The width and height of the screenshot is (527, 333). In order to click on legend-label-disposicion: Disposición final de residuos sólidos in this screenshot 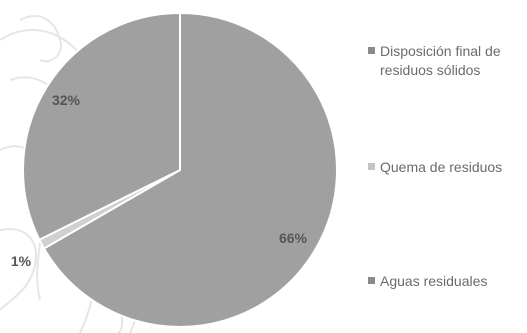, I will do `click(440, 60)`.